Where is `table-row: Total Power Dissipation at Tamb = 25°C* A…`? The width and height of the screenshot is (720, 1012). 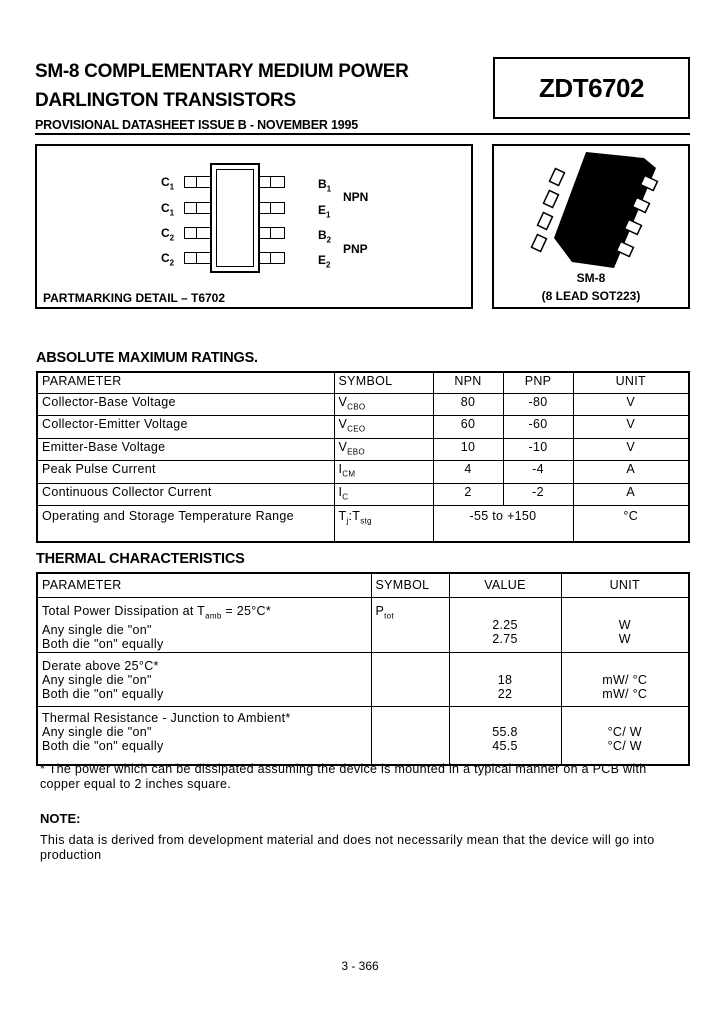
table-row: Total Power Dissipation at Tamb = 25°C* A… is located at coordinates (363, 624).